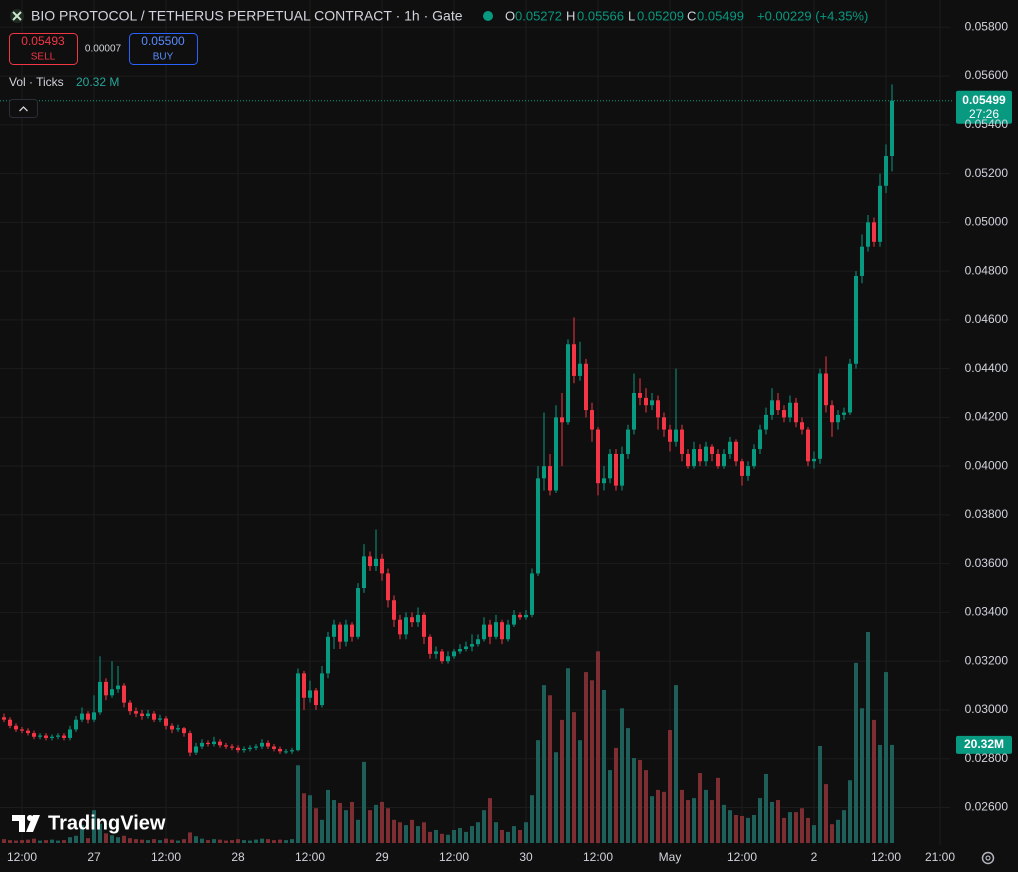 The width and height of the screenshot is (1018, 872). I want to click on buy-price: 0.05500, so click(163, 41).